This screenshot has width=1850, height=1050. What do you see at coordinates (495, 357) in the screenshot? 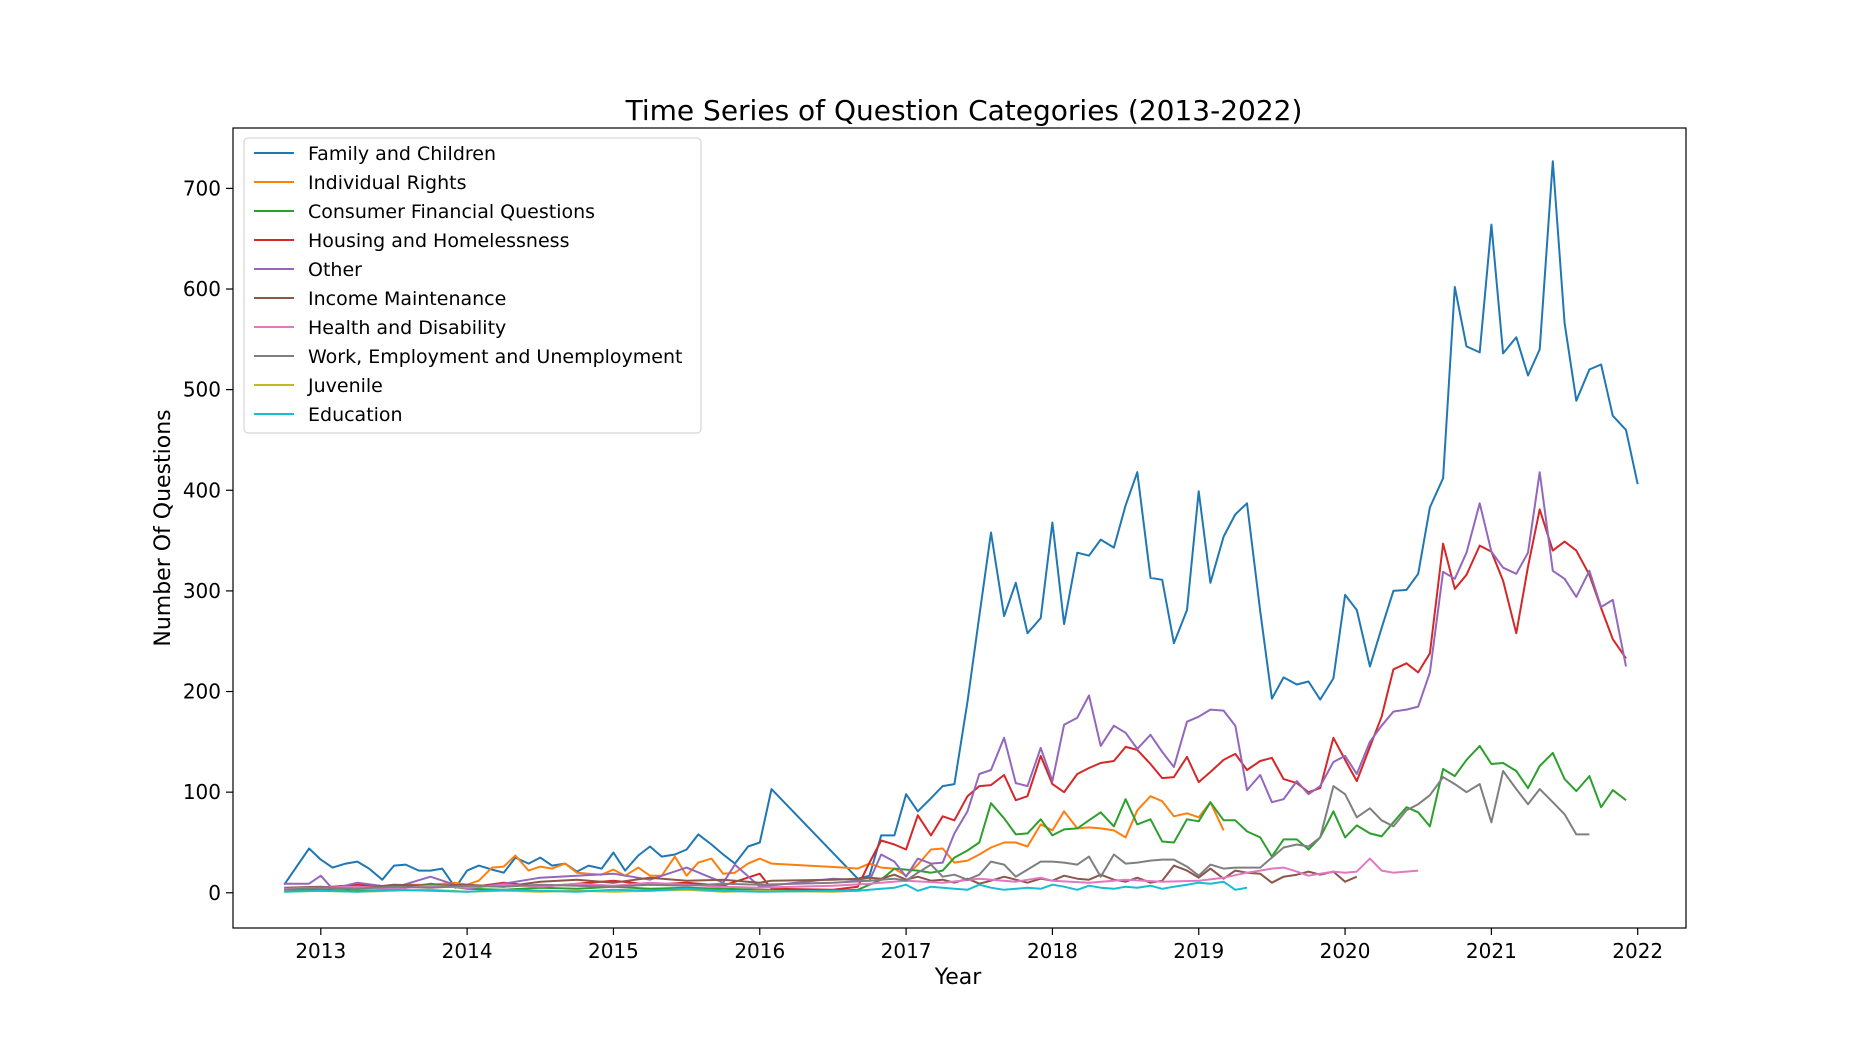
I see `legend-label: Work, Employment and Unemployment` at bounding box center [495, 357].